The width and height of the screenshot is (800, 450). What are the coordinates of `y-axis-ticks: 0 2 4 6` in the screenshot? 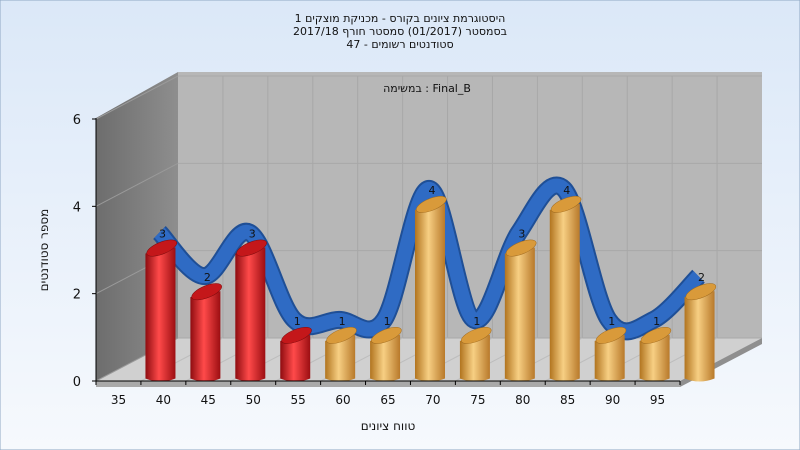 It's located at (84, 251).